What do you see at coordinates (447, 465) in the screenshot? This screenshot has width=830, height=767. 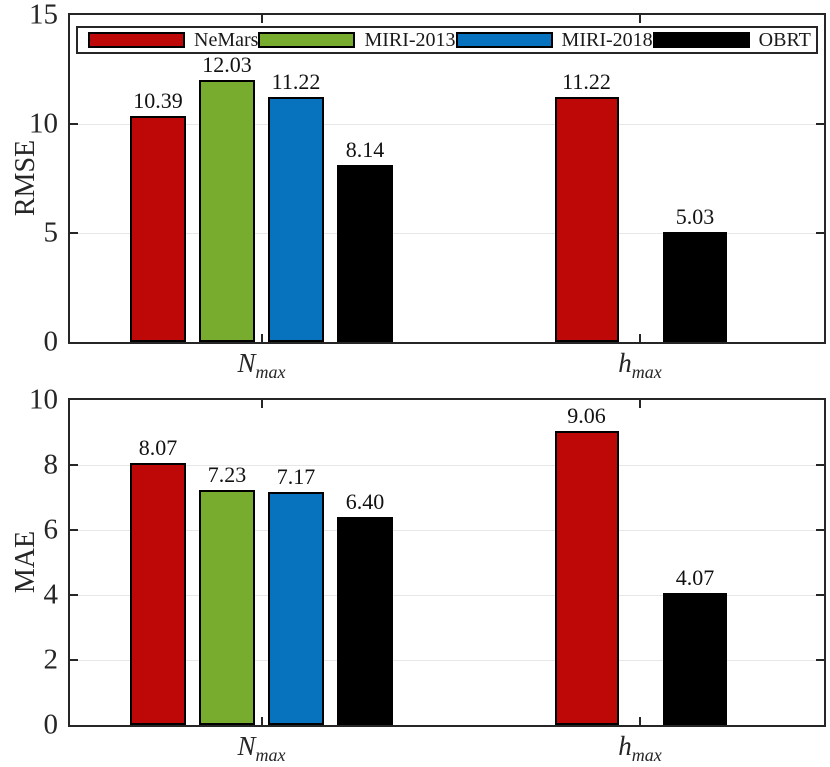 I see `gridline-y8` at bounding box center [447, 465].